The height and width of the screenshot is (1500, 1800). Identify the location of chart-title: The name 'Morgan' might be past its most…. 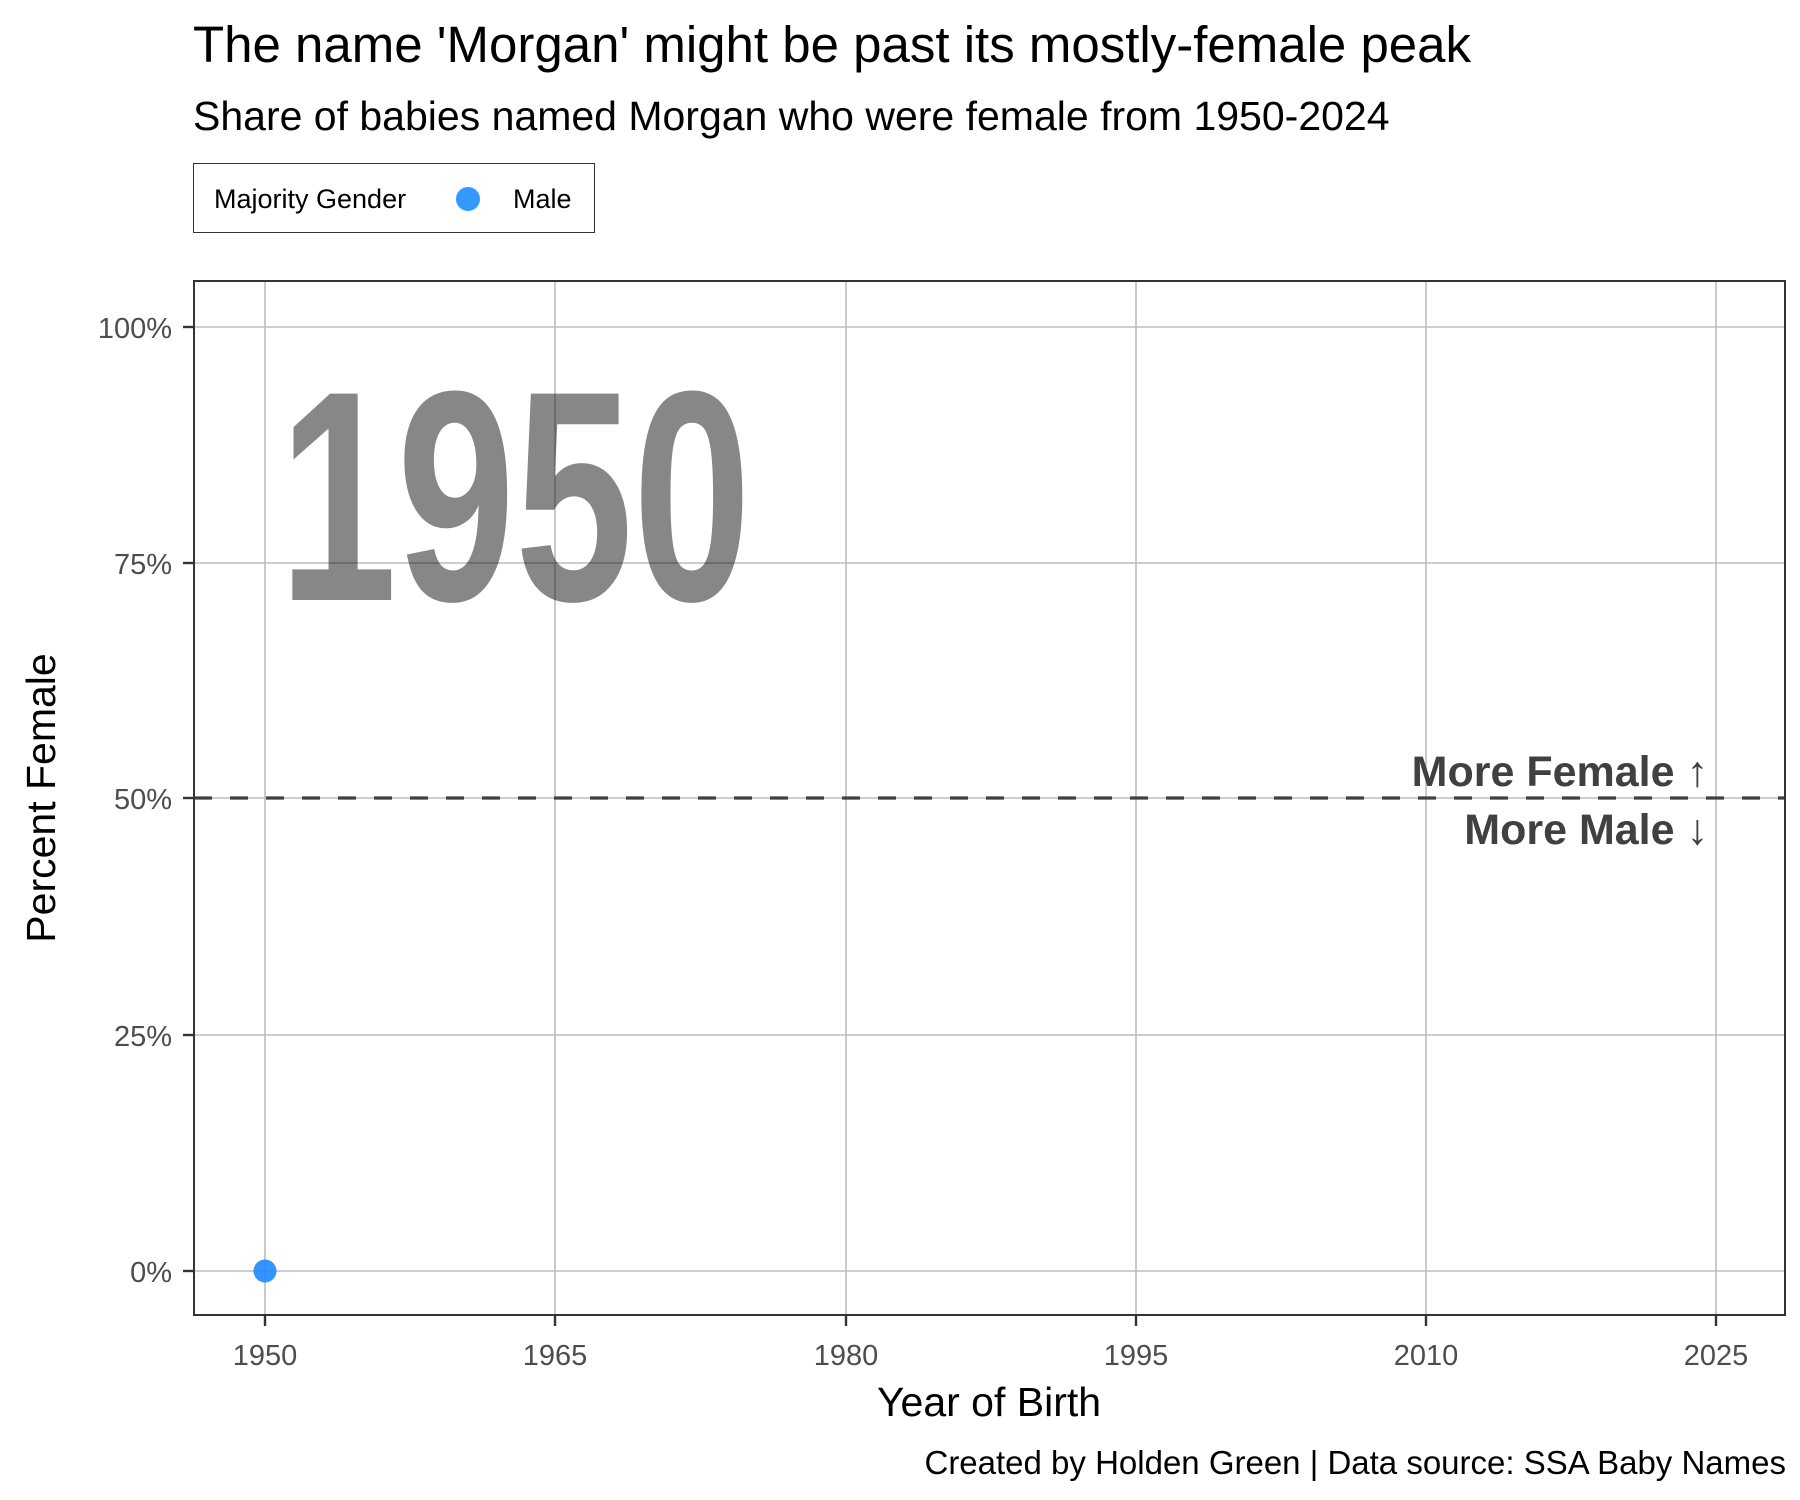
(832, 44).